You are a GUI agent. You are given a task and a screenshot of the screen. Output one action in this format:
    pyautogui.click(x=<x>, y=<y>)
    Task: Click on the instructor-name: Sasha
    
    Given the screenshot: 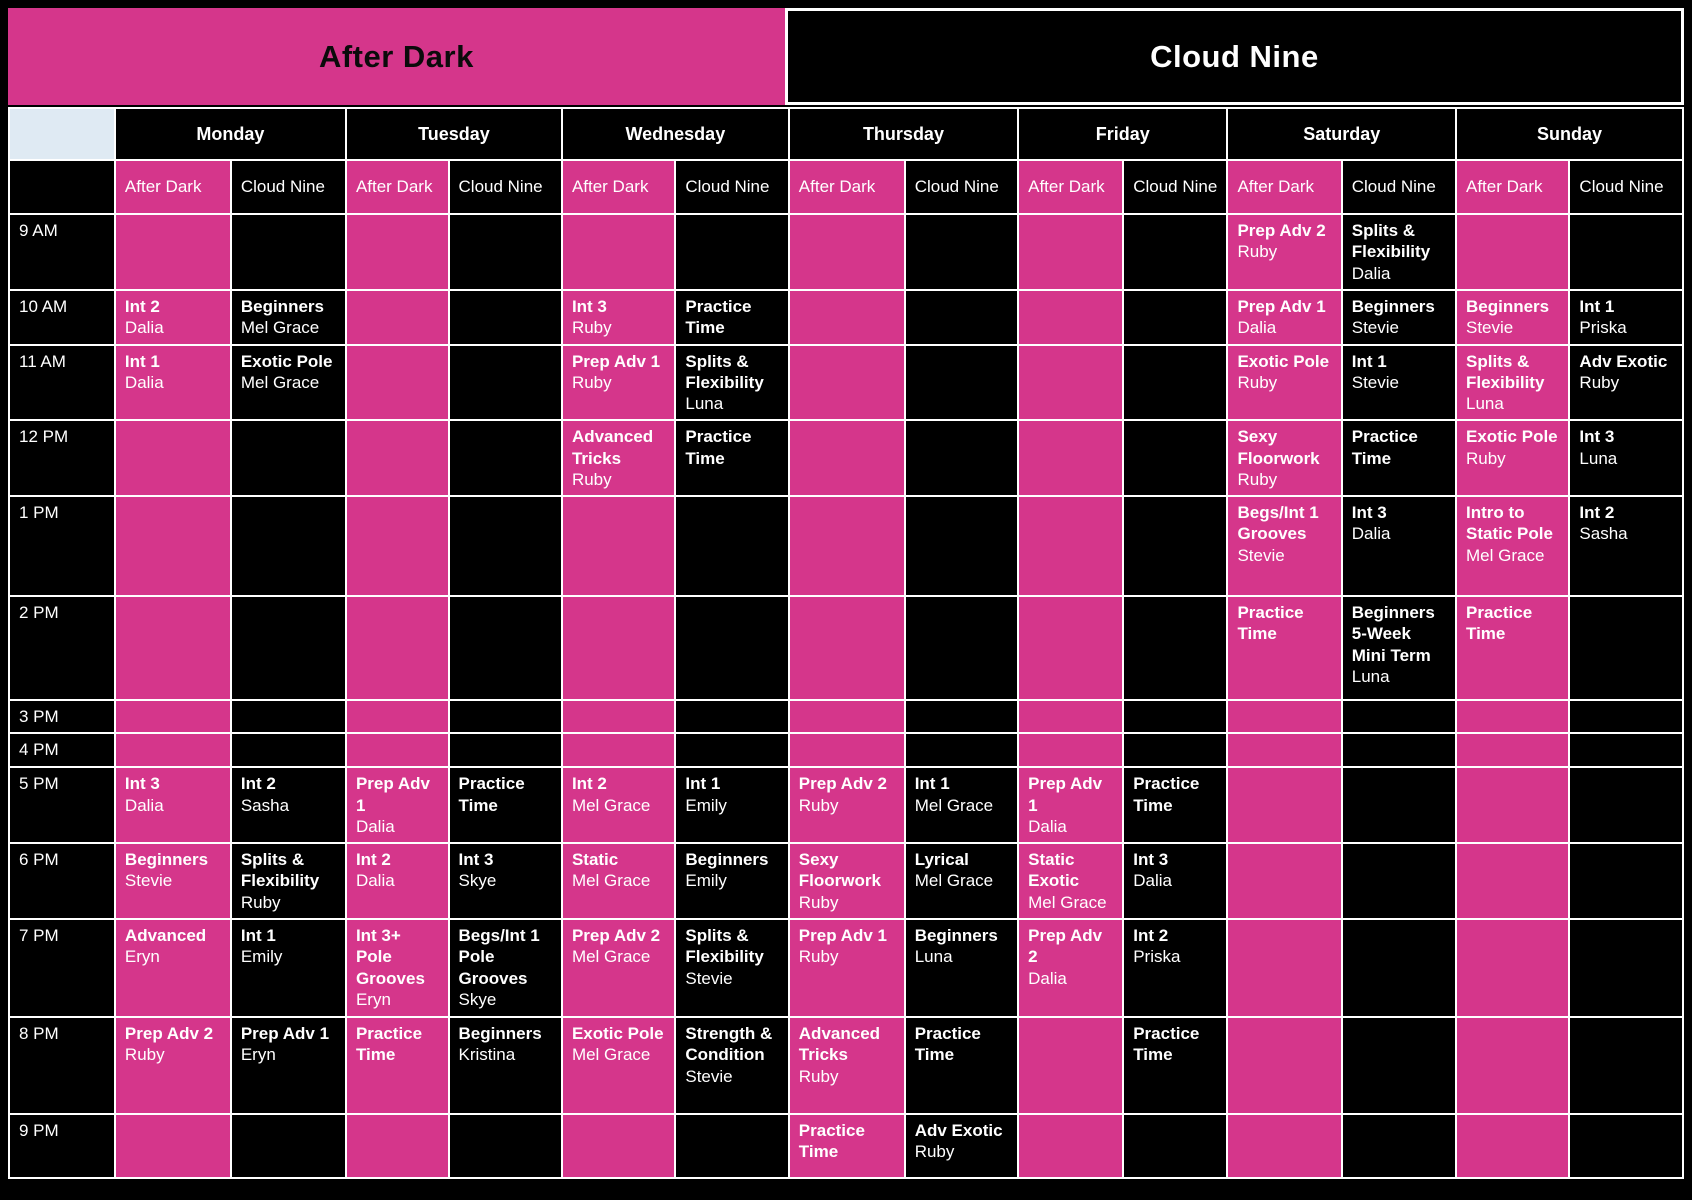 What is the action you would take?
    pyautogui.click(x=1603, y=534)
    